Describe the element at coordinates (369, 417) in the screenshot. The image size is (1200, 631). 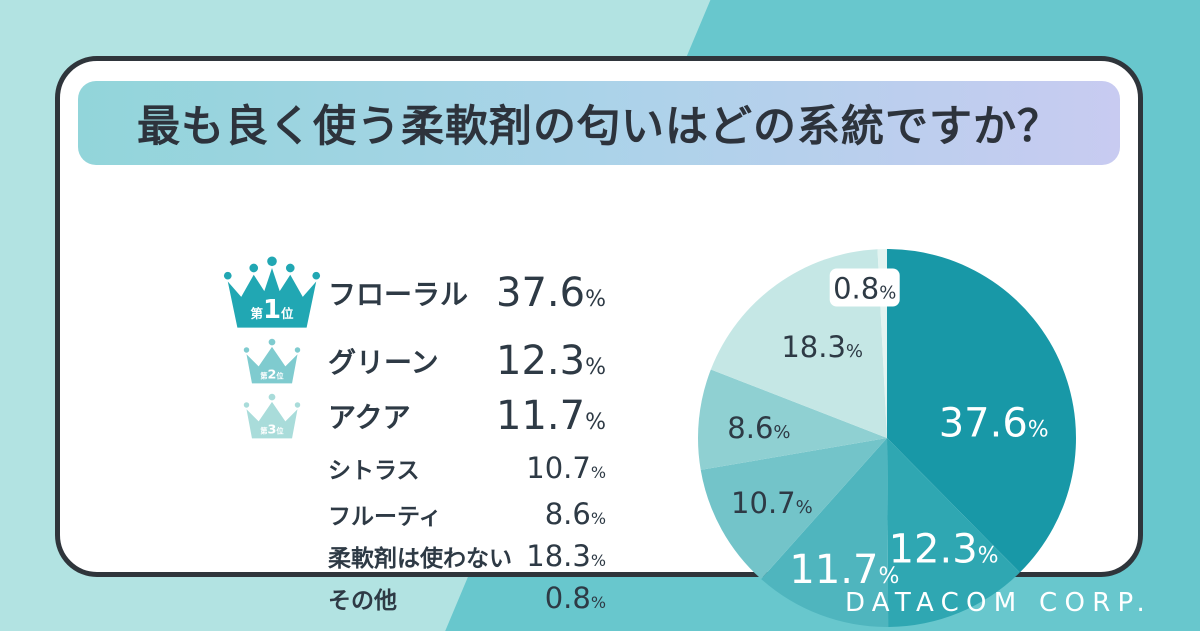
I see `rank-item-label: アクア` at that location.